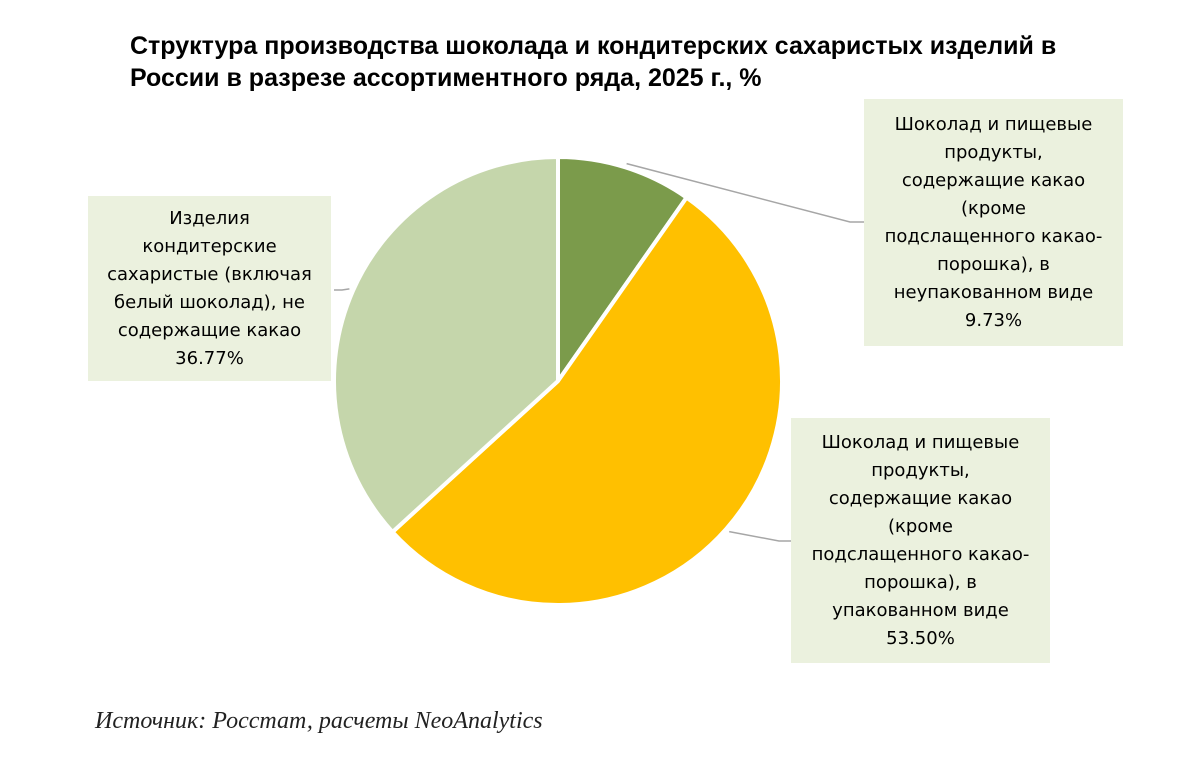 The height and width of the screenshot is (760, 1200). What do you see at coordinates (920, 638) in the screenshot?
I see `slice-value-label: 53.50%` at bounding box center [920, 638].